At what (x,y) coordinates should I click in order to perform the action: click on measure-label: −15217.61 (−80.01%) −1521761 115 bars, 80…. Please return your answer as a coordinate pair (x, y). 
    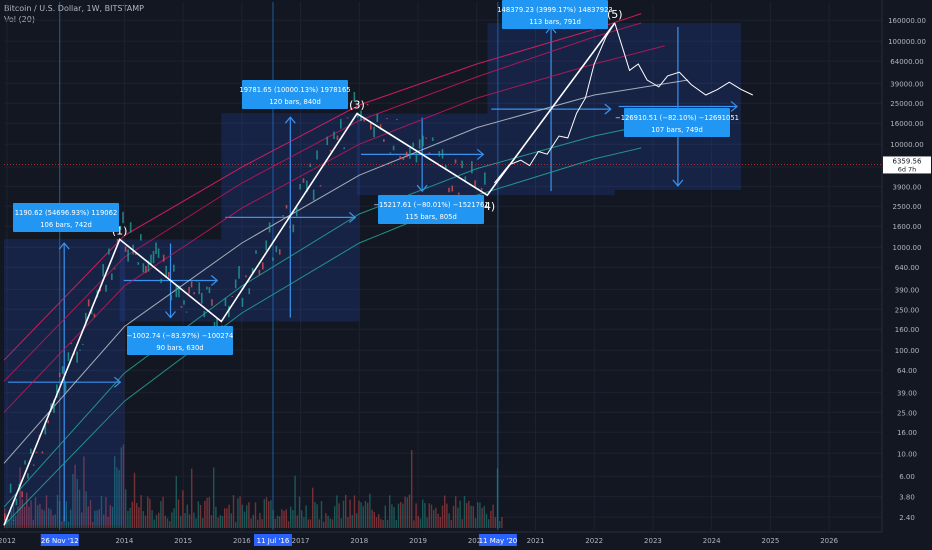
    Looking at the image, I should click on (431, 209).